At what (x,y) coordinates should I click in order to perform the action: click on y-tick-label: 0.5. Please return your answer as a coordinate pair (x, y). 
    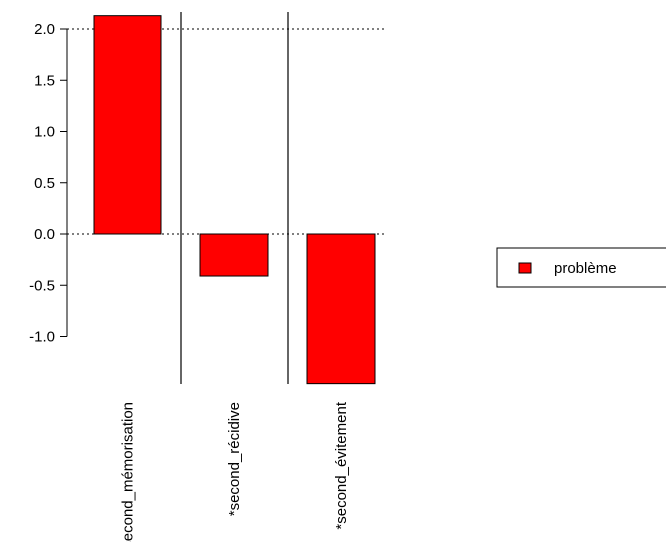
    Looking at the image, I should click on (44, 183).